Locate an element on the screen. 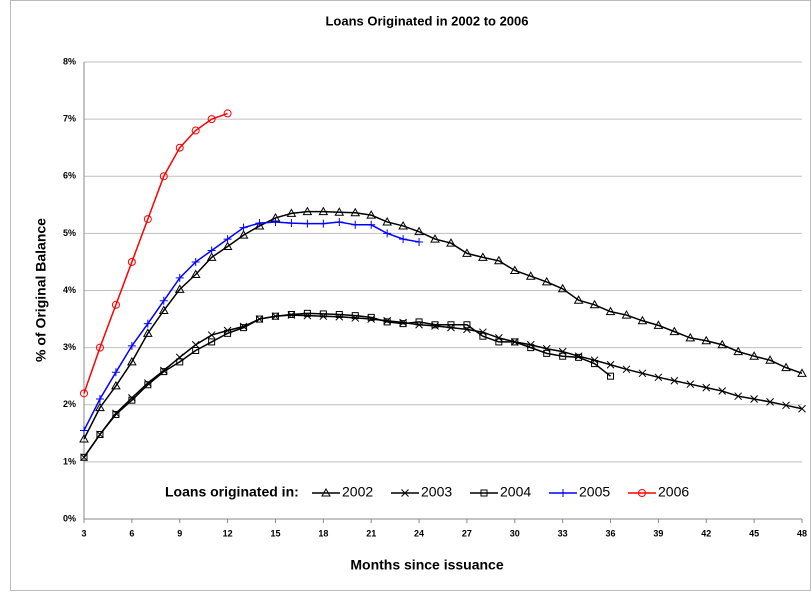  x-tick-label: 39 is located at coordinates (658, 533).